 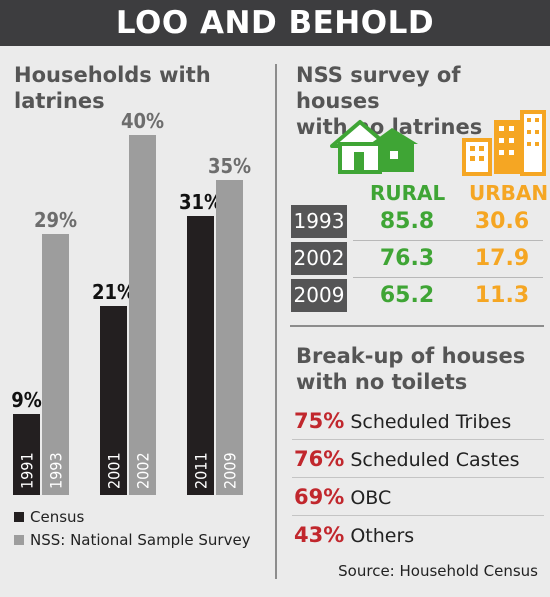 I want to click on breakup-label: Scheduled Tribes, so click(x=431, y=422).